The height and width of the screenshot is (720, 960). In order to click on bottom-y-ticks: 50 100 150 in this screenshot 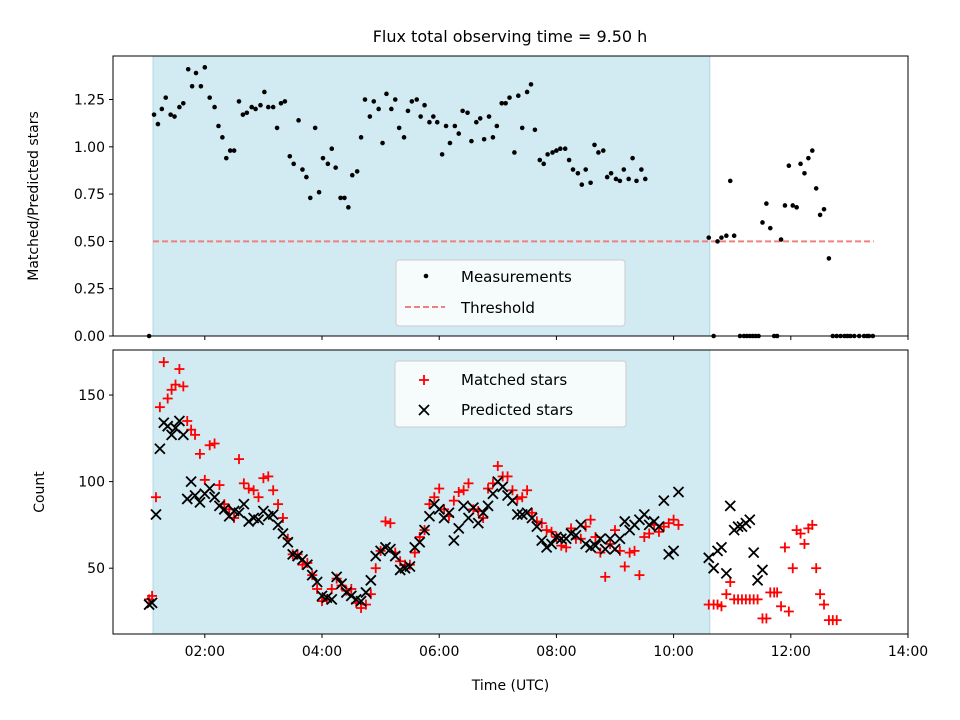, I will do `click(95, 482)`.